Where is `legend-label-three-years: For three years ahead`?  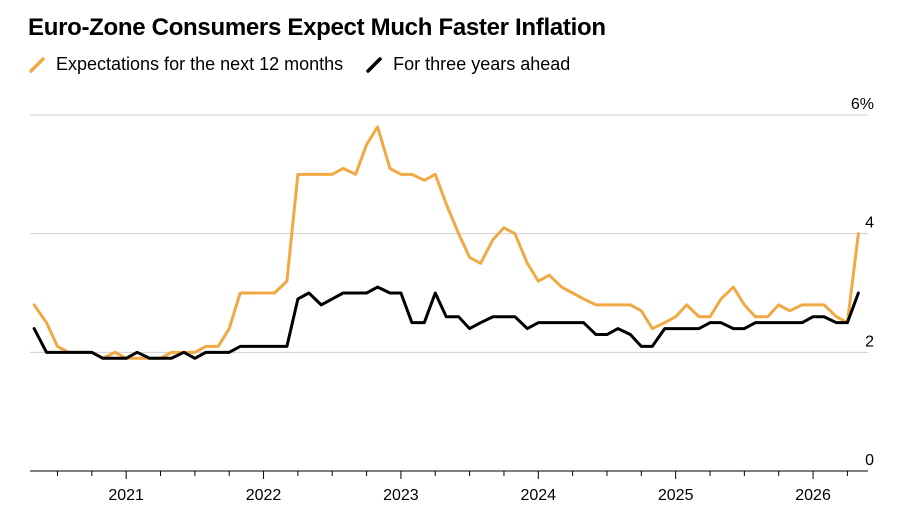 legend-label-three-years: For three years ahead is located at coordinates (482, 64).